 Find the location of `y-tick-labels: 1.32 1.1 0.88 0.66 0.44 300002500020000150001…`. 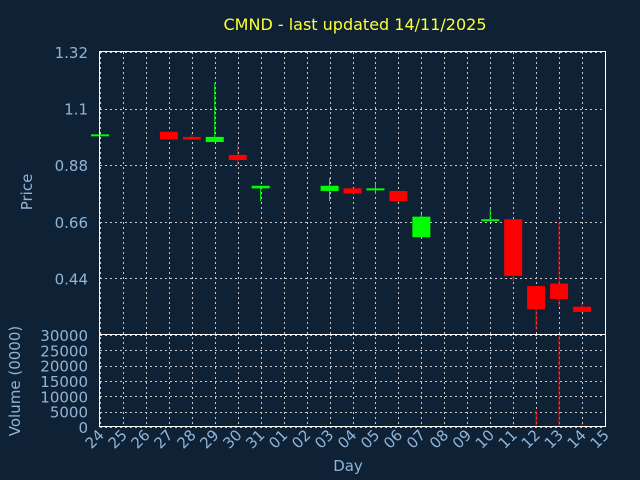

y-tick-labels: 1.32 1.1 0.88 0.66 0.44 300002500020000150001… is located at coordinates (64, 240).